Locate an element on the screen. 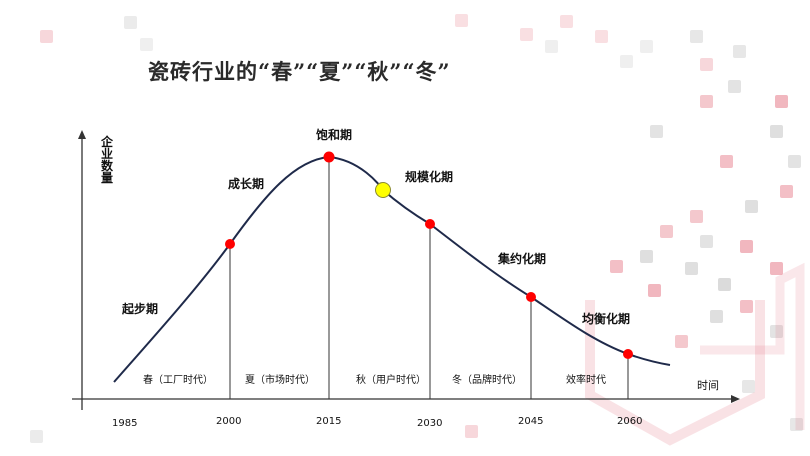 This screenshot has height=456, width=810. decorative-hexagon is located at coordinates (675, 373).